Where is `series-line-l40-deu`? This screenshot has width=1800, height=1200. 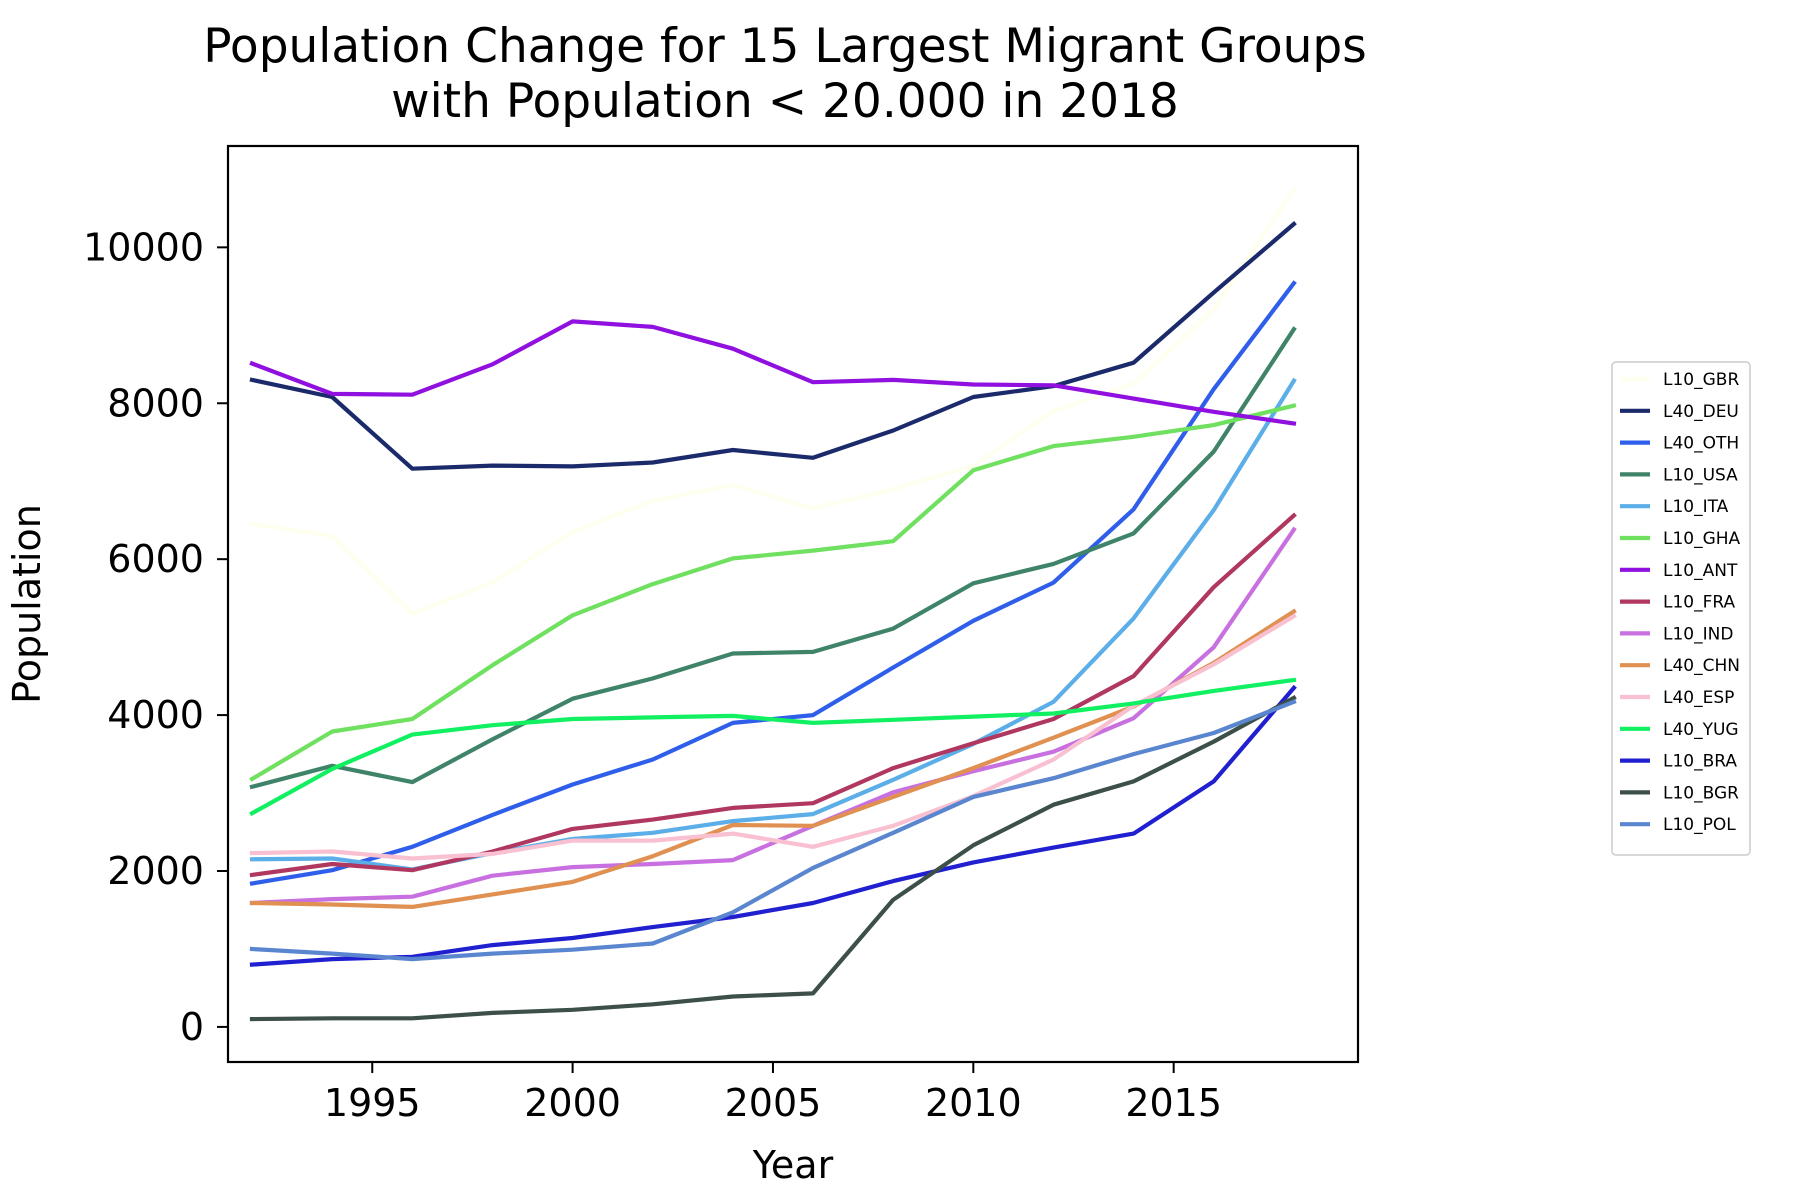
series-line-l40-deu is located at coordinates (773, 346).